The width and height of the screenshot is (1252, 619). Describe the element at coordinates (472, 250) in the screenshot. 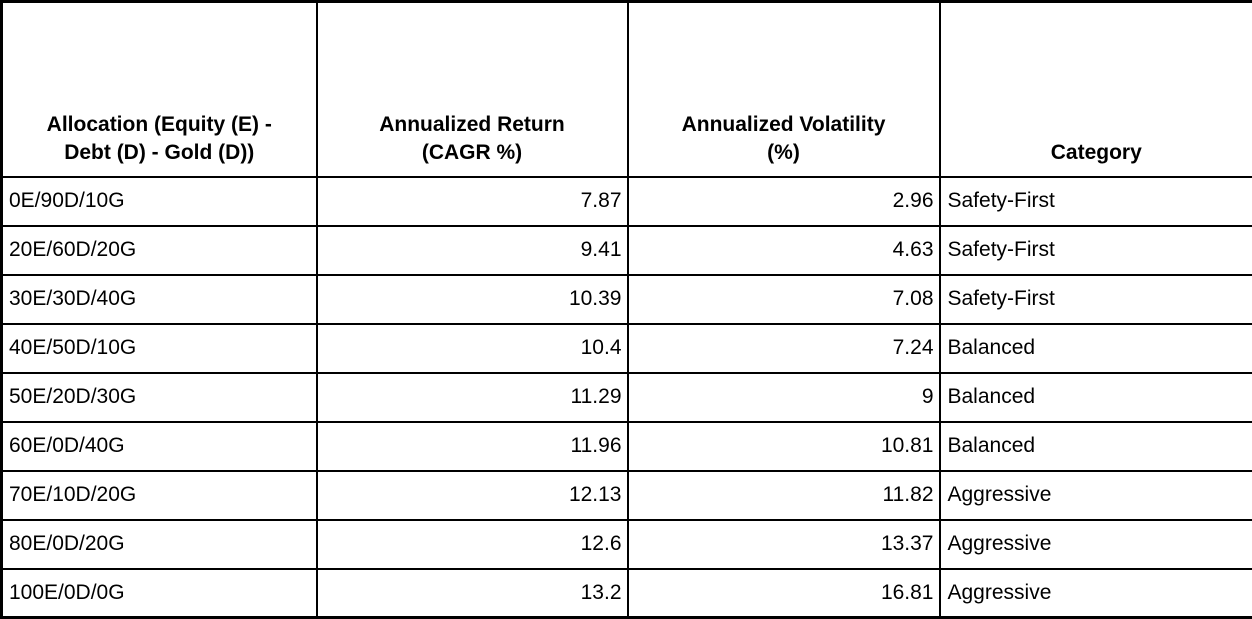

I see `annualized-return-cell: 9.41` at that location.